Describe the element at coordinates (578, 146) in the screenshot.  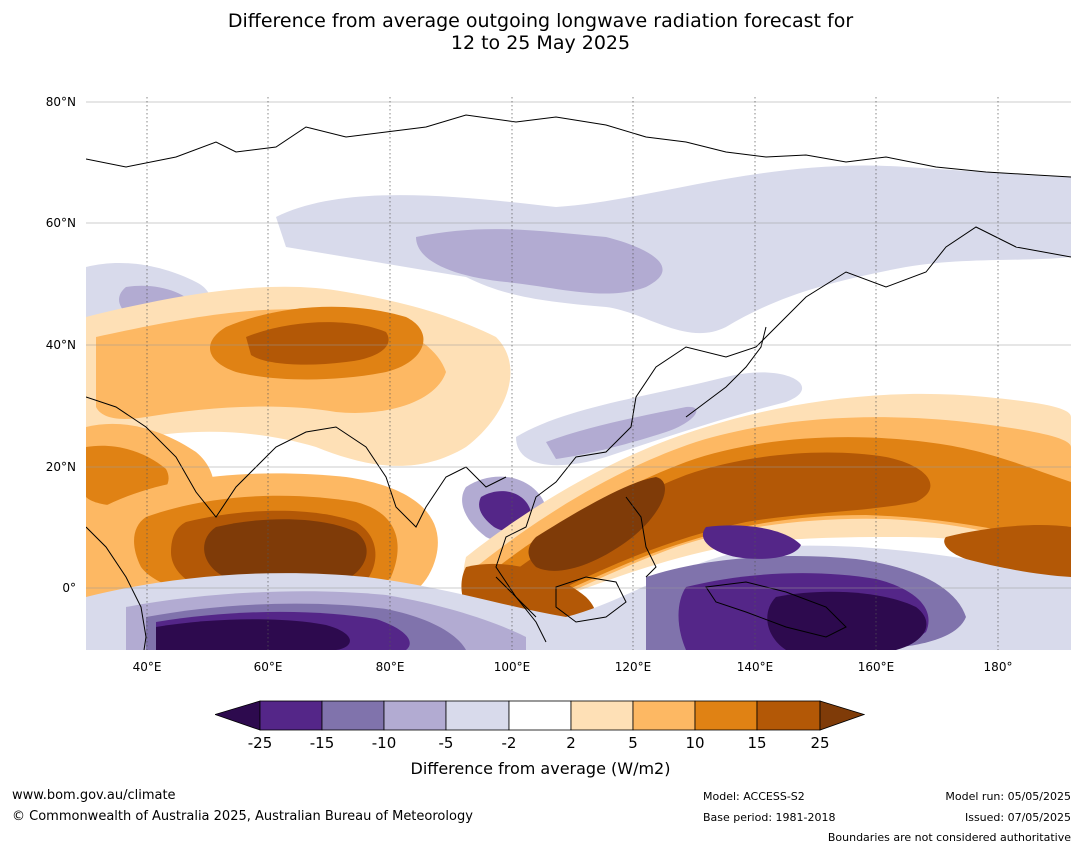
I see `coastline-arctic` at that location.